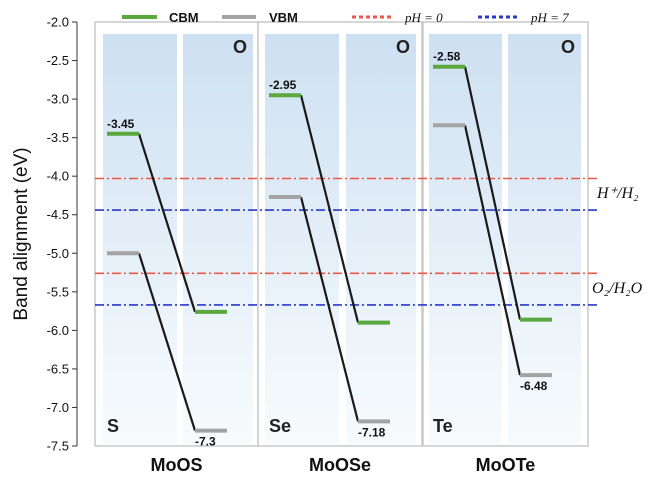  I want to click on legend-label-vbm: VBM, so click(283, 17).